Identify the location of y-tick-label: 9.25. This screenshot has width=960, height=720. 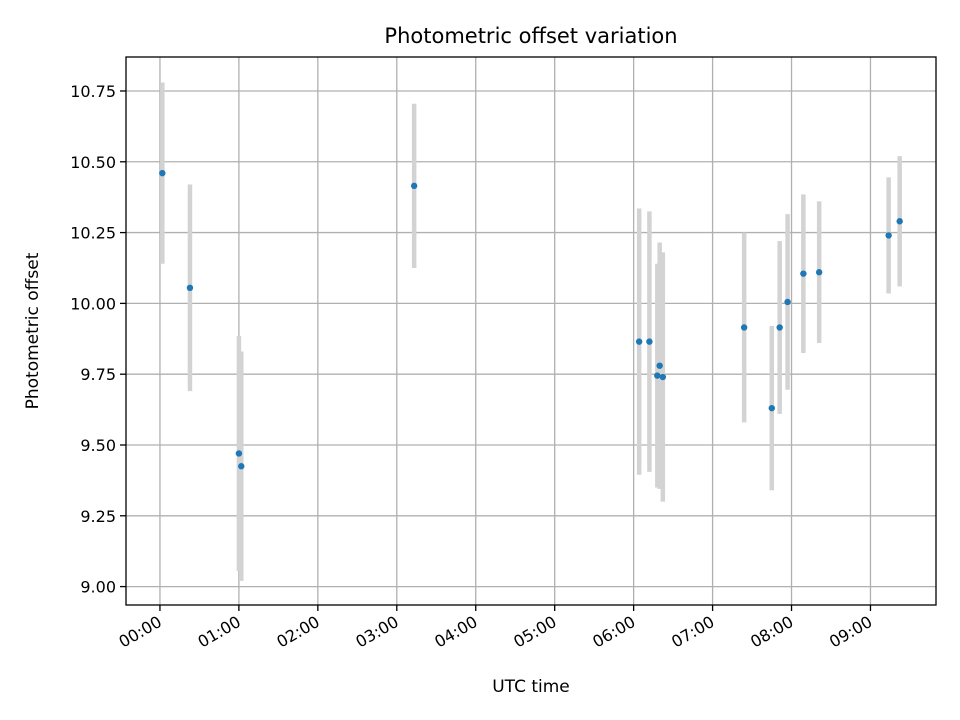
(98, 516).